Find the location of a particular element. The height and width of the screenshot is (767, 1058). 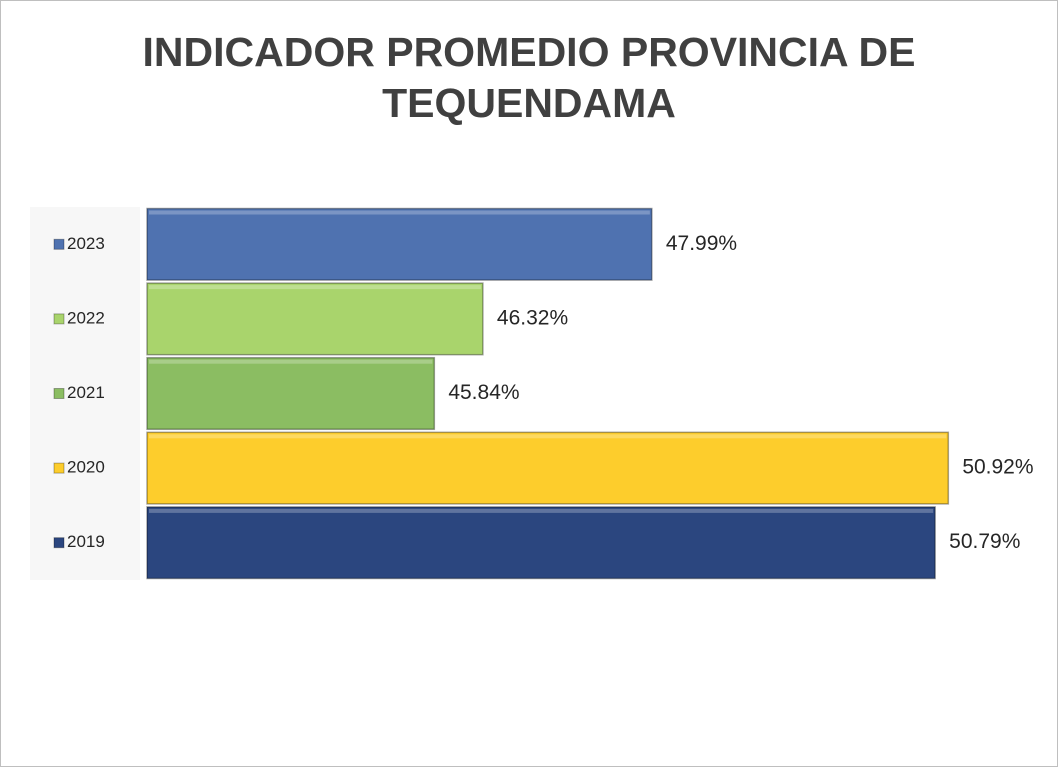

y-tick-label: 2020 is located at coordinates (86, 467).